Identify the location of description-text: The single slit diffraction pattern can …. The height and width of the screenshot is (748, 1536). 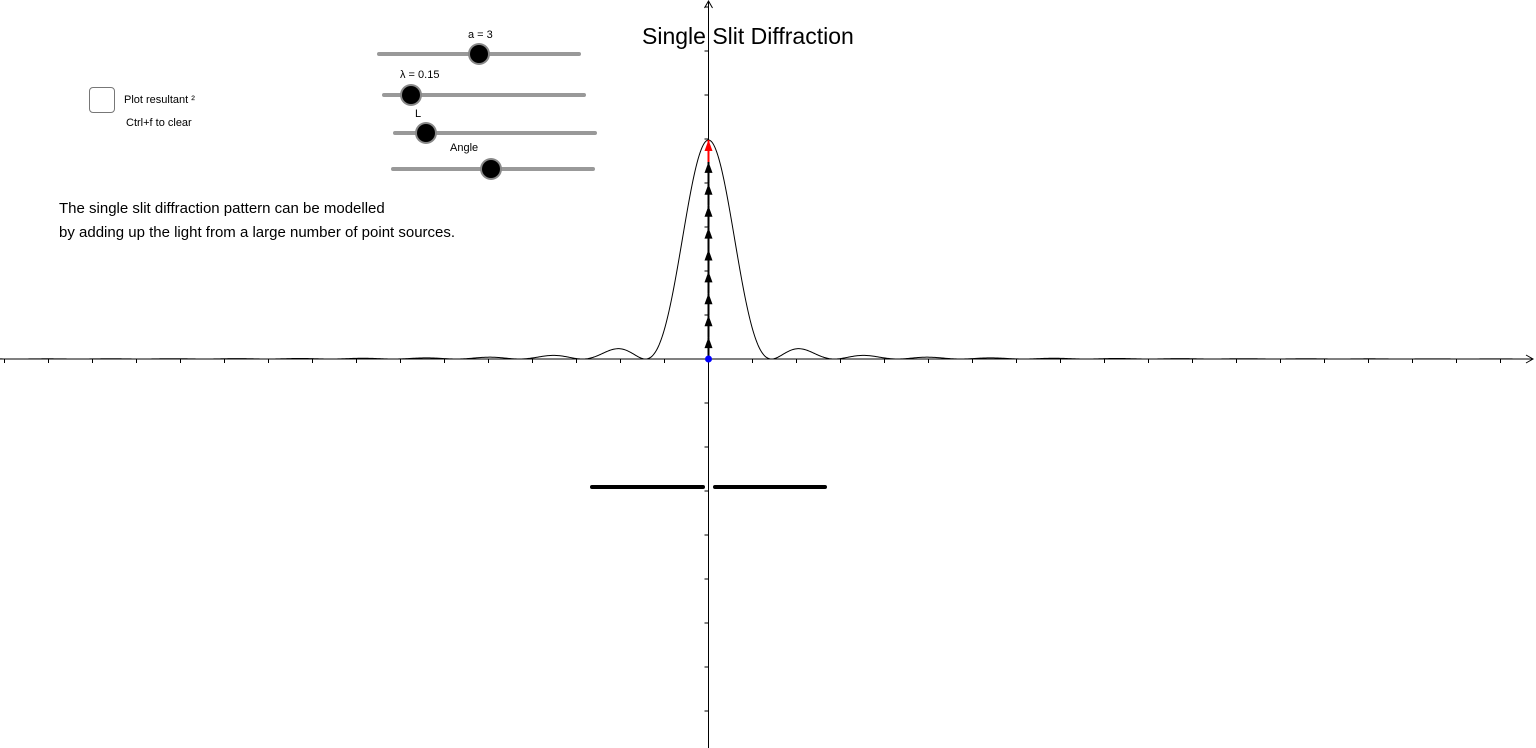
(257, 221).